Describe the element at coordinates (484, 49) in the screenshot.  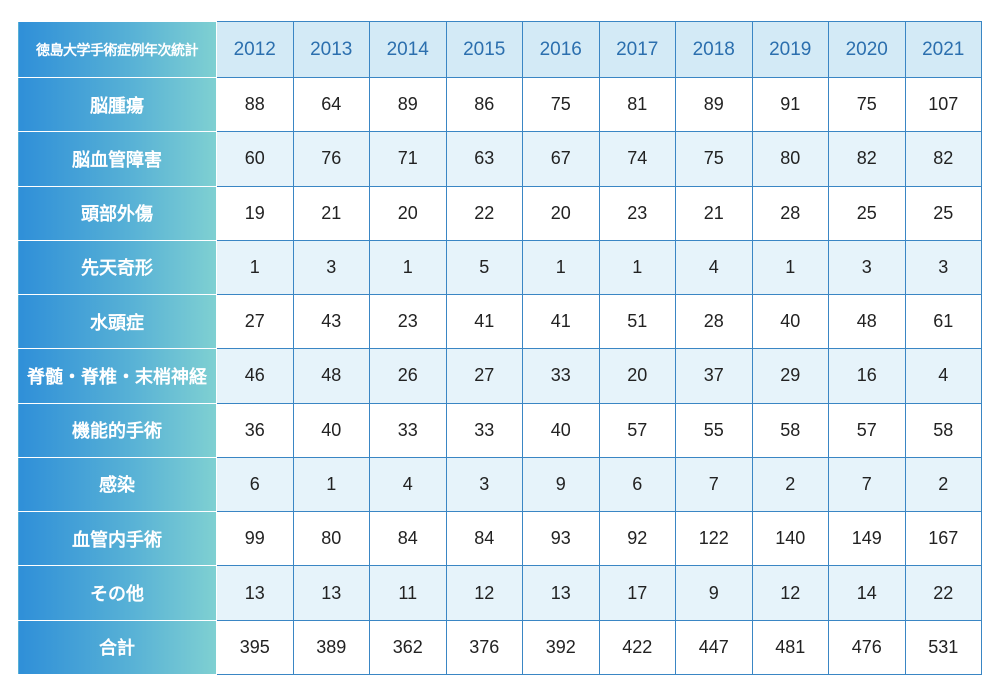
I see `column-header-year: 2015` at that location.